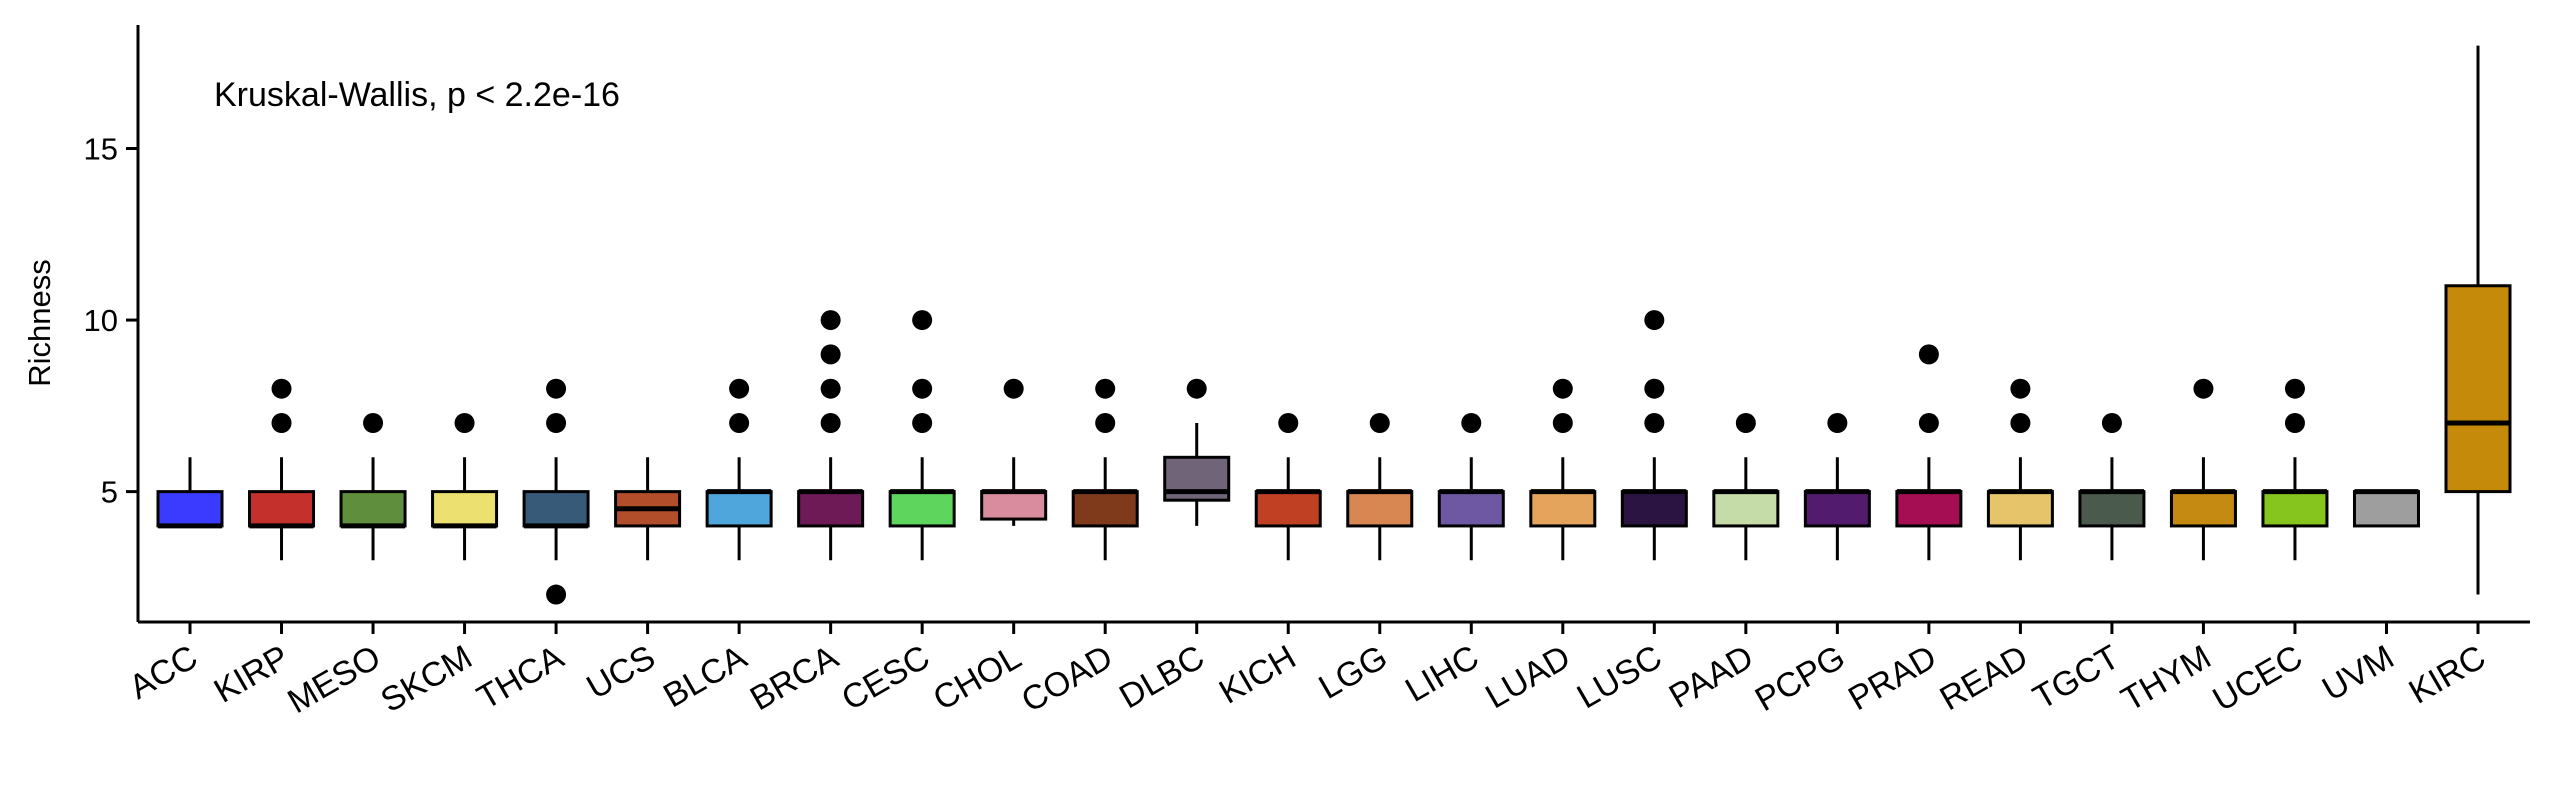 This screenshot has width=2560, height=800. I want to click on box-skcm, so click(465, 487).